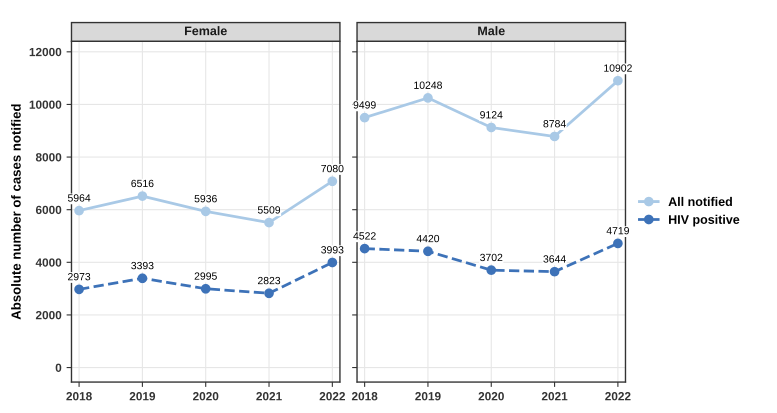 Image resolution: width=777 pixels, height=413 pixels. What do you see at coordinates (46, 52) in the screenshot?
I see `y-tick-label: 12000` at bounding box center [46, 52].